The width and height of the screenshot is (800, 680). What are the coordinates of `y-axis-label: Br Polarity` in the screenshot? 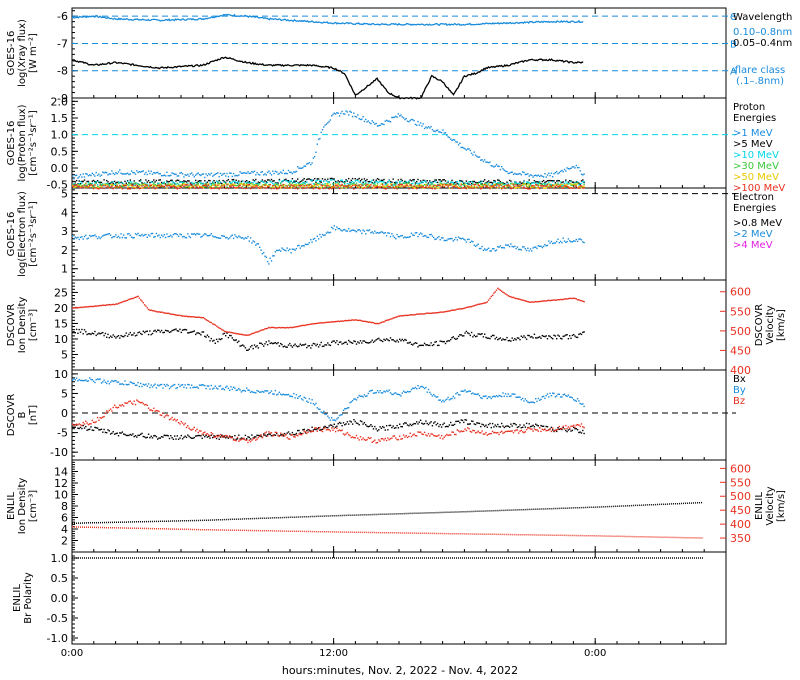 It's located at (28, 598).